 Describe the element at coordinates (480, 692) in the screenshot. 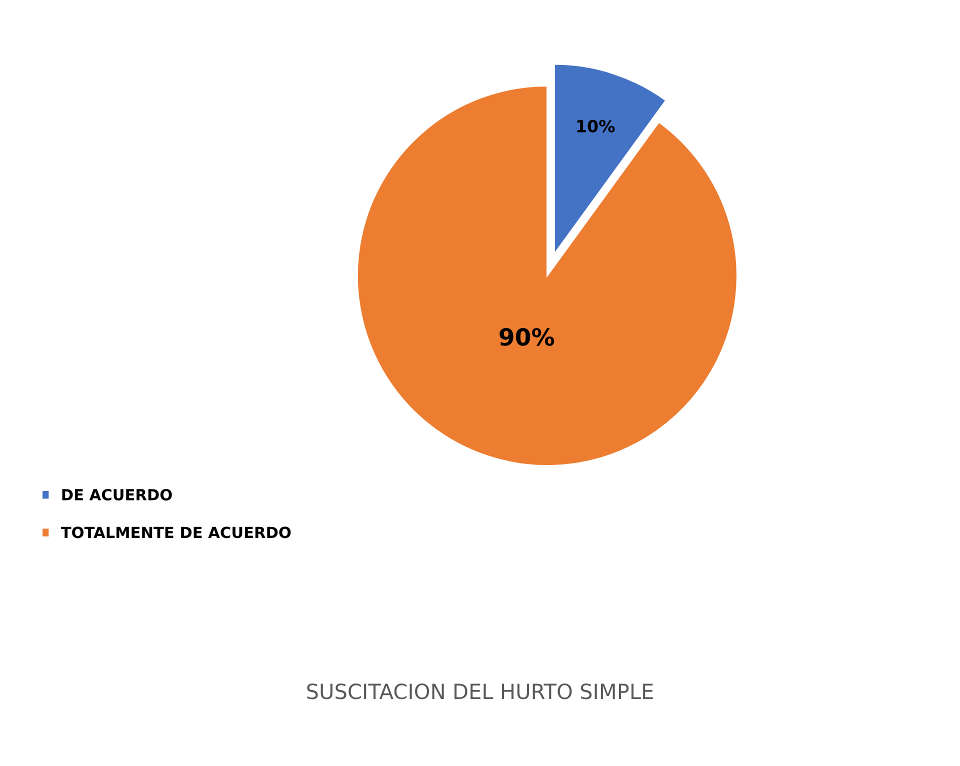

I see `text: SUSCITACION DEL HURTO SIMPLE` at that location.